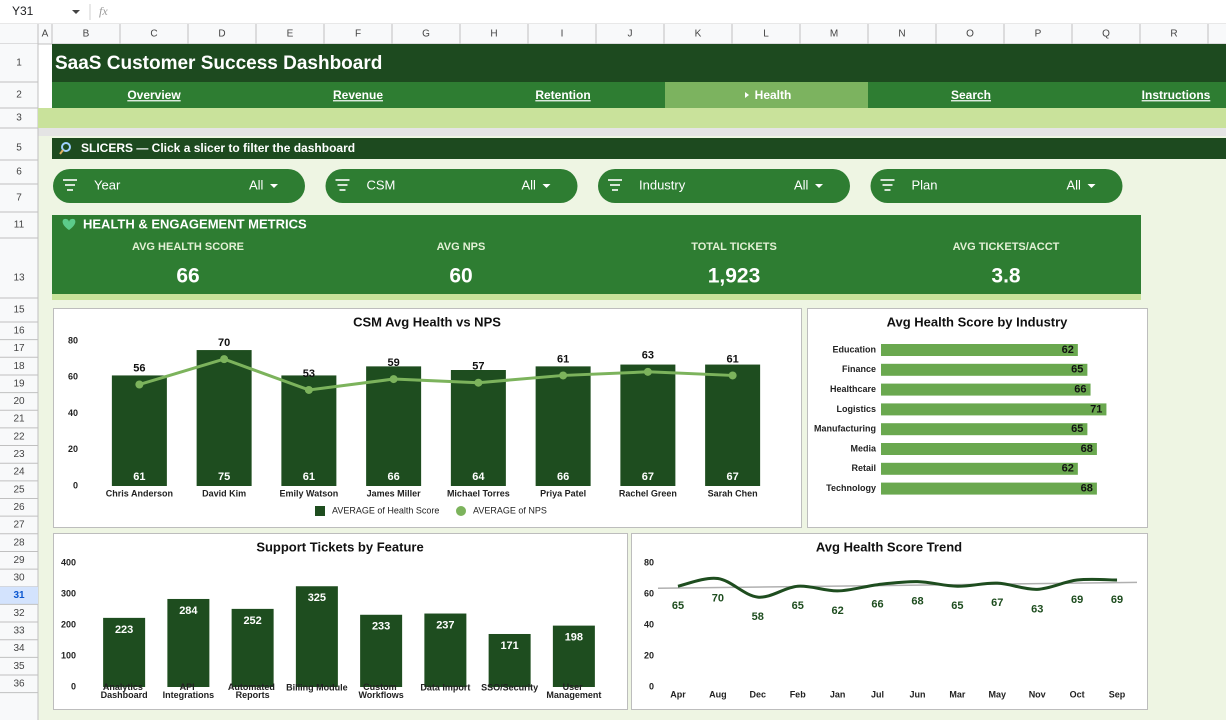  What do you see at coordinates (733, 493) in the screenshot?
I see `x-tick-label: Sarah Chen` at bounding box center [733, 493].